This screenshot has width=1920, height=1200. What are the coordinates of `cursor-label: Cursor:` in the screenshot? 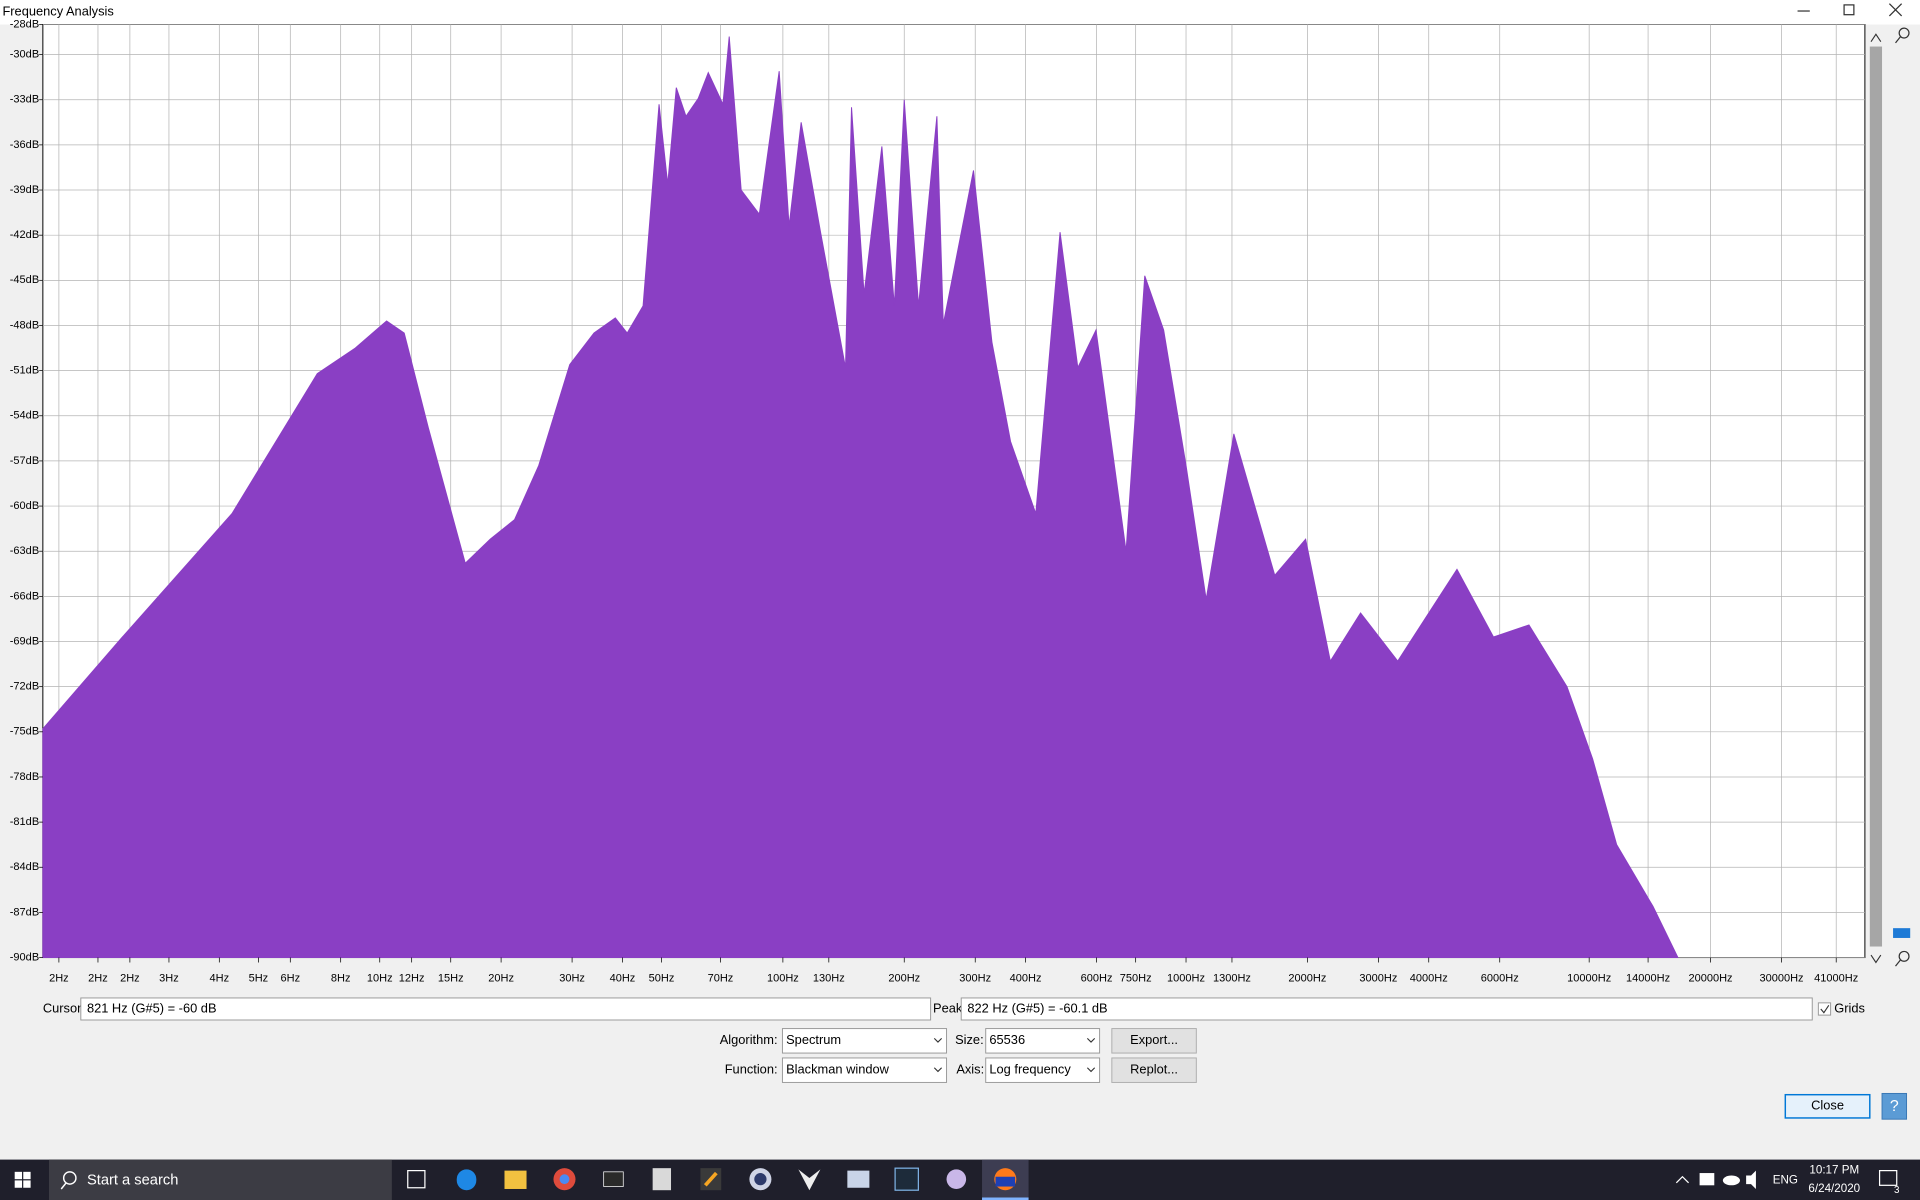 It's located at (64, 1007).